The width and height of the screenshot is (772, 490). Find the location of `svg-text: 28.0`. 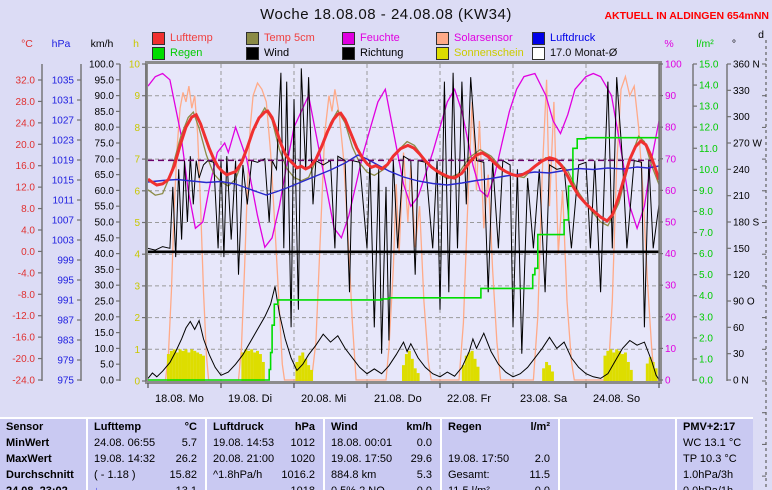

svg-text: 28.0 is located at coordinates (26, 102).